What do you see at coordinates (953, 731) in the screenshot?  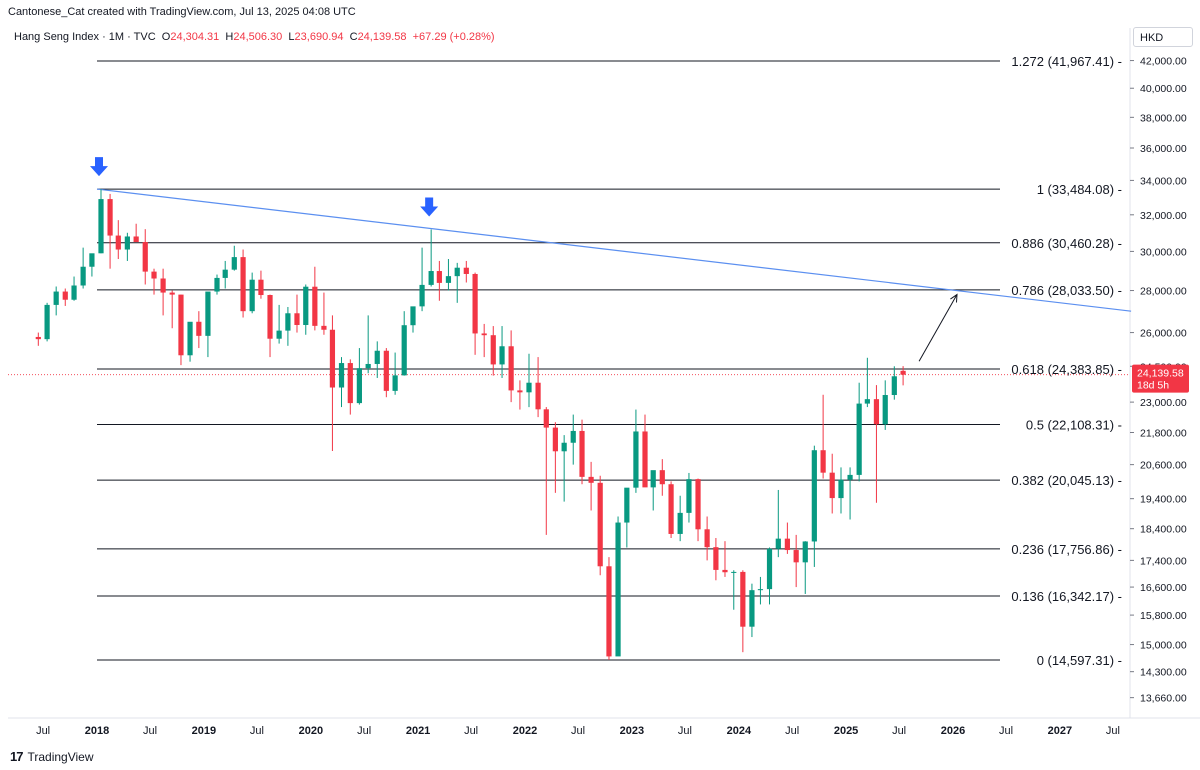 I see `x-axis-tick-label: 2026` at bounding box center [953, 731].